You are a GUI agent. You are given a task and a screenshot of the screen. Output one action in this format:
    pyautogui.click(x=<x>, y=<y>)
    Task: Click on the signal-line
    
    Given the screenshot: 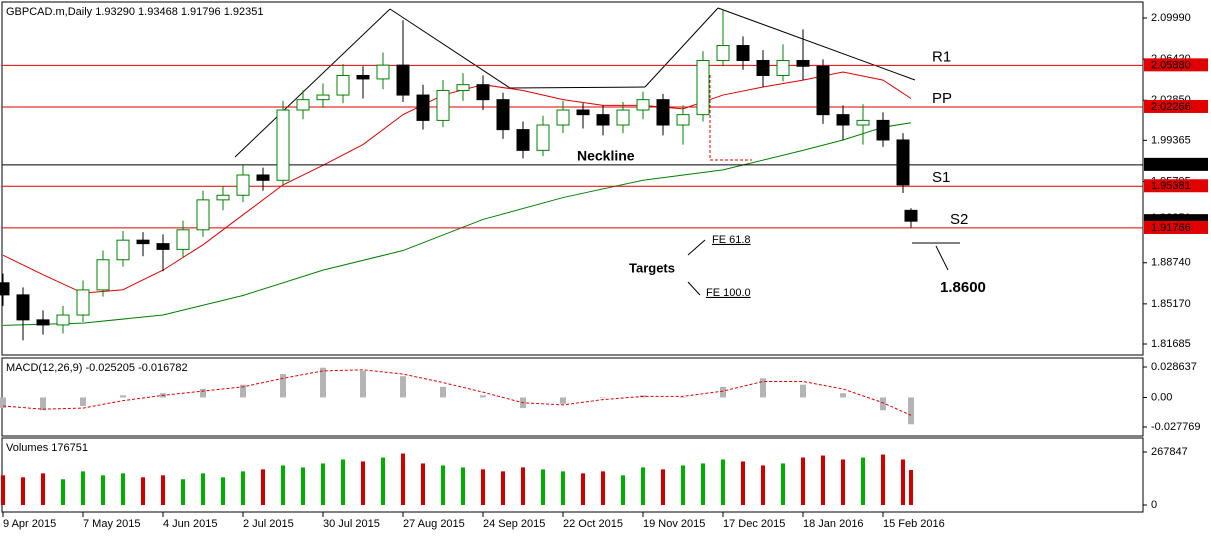 What is the action you would take?
    pyautogui.click(x=457, y=392)
    